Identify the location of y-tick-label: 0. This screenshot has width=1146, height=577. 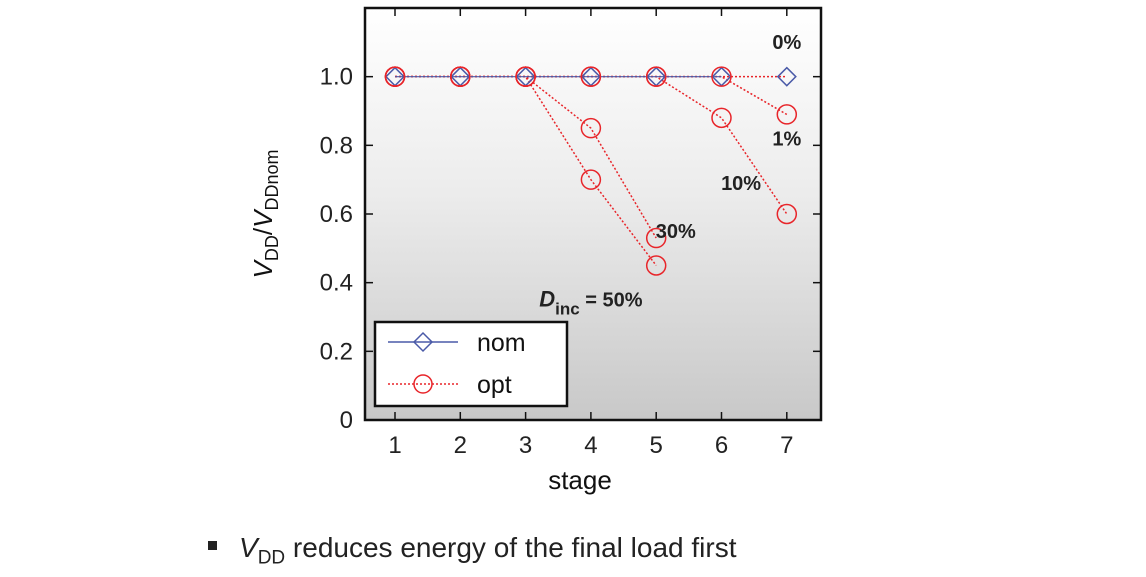
(346, 420).